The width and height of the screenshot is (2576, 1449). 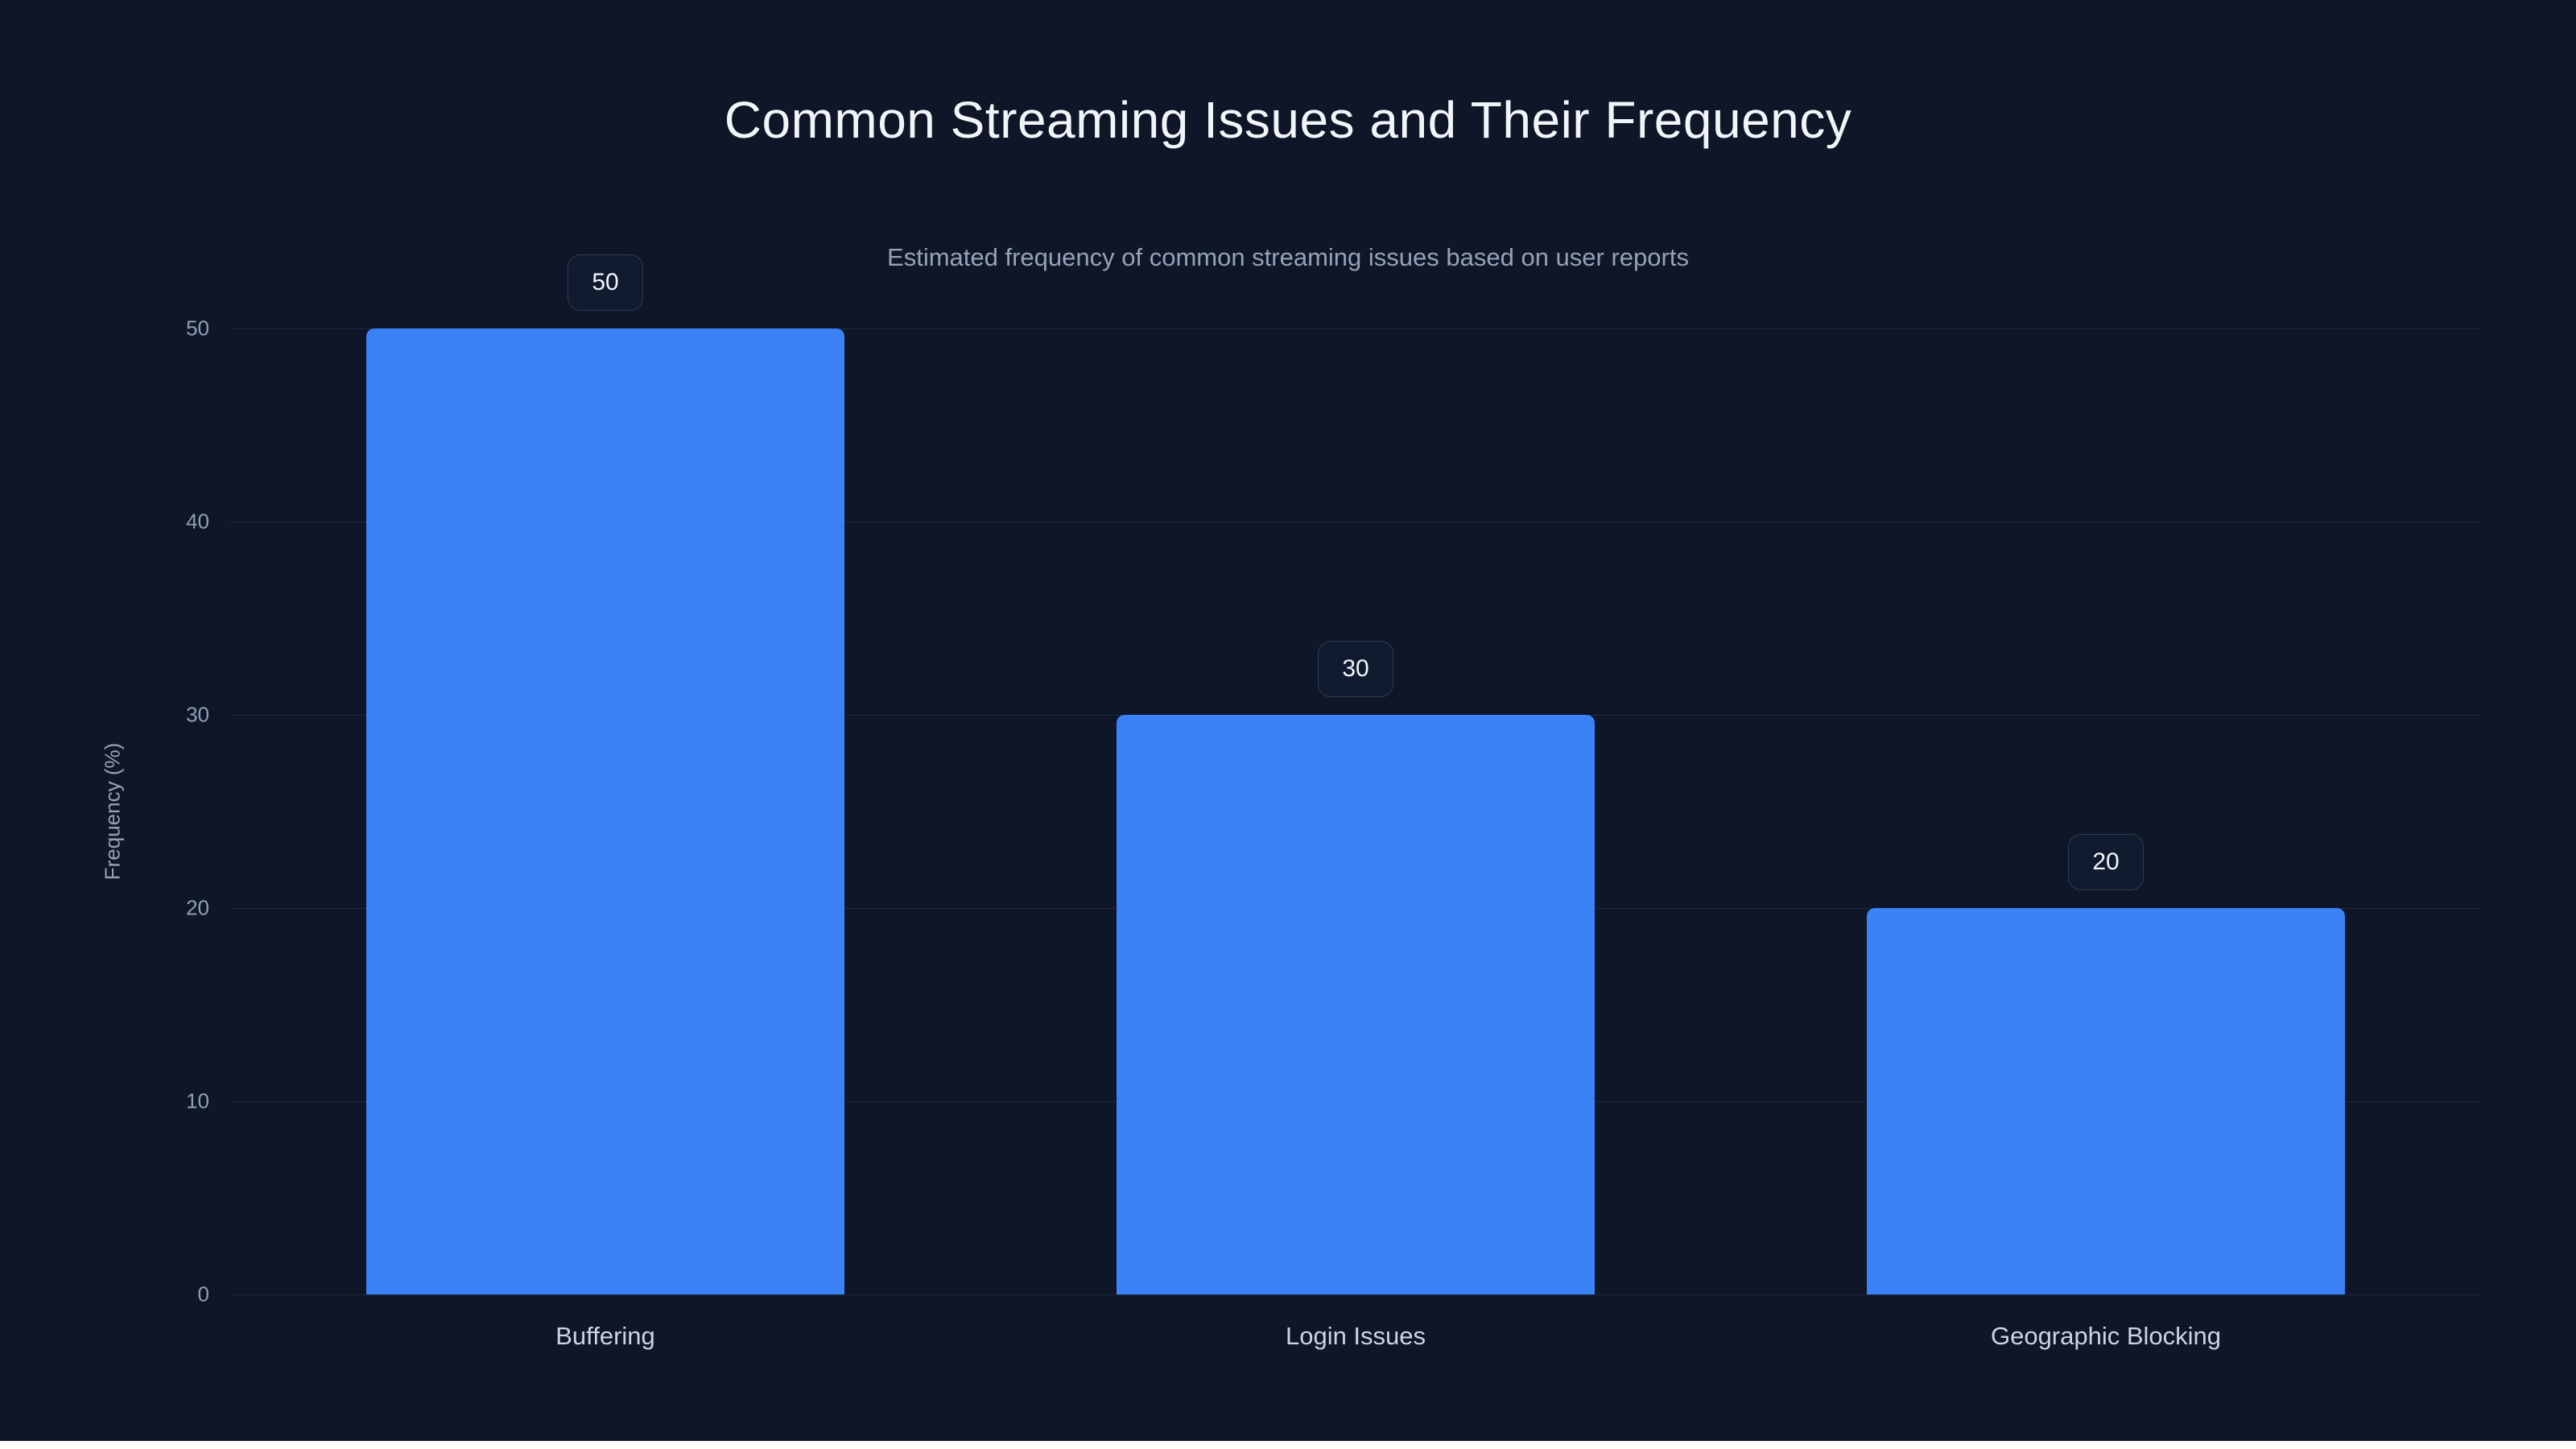 I want to click on bar-value-label: 50, so click(x=605, y=282).